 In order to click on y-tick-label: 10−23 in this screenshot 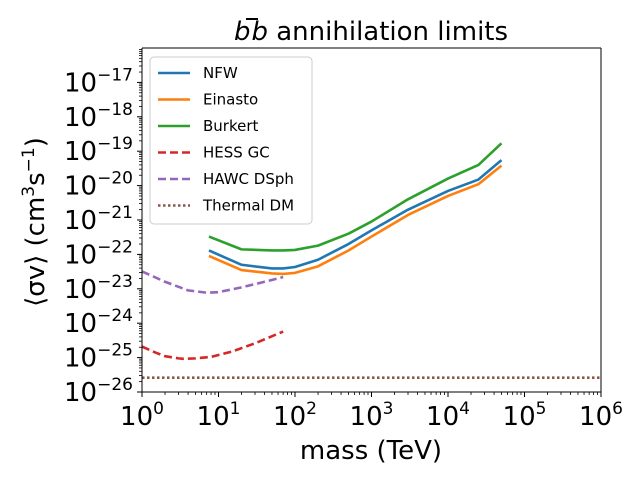, I will do `click(98, 288)`.